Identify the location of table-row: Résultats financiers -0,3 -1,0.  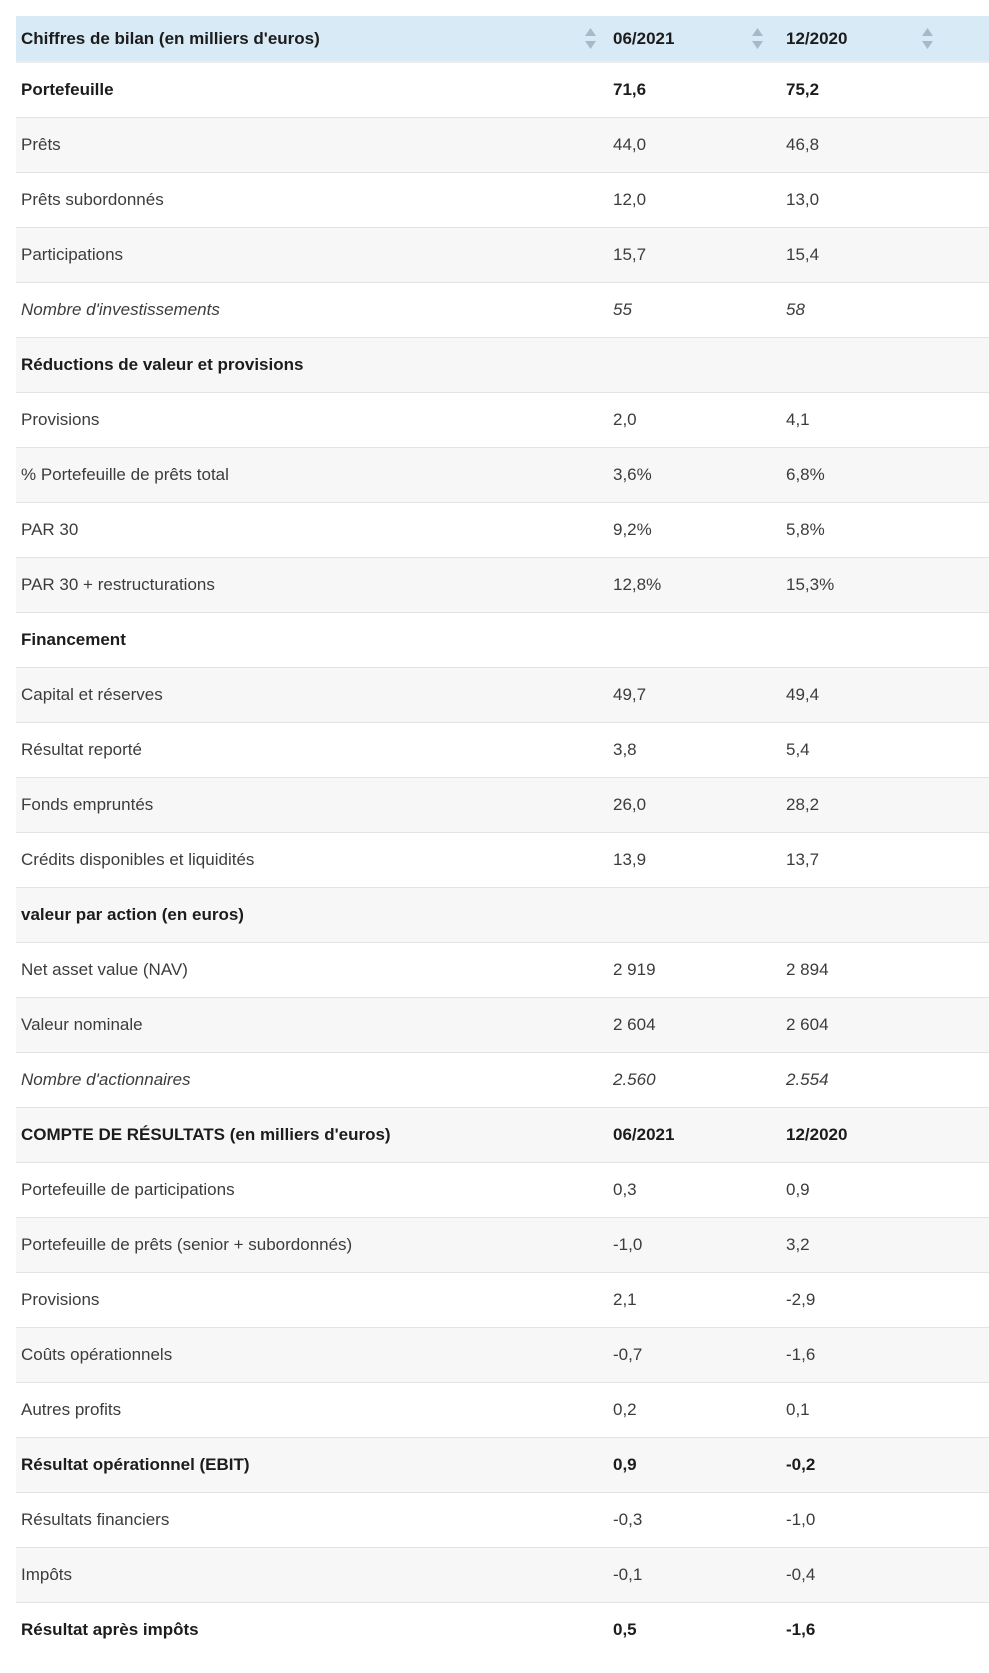
(502, 1519).